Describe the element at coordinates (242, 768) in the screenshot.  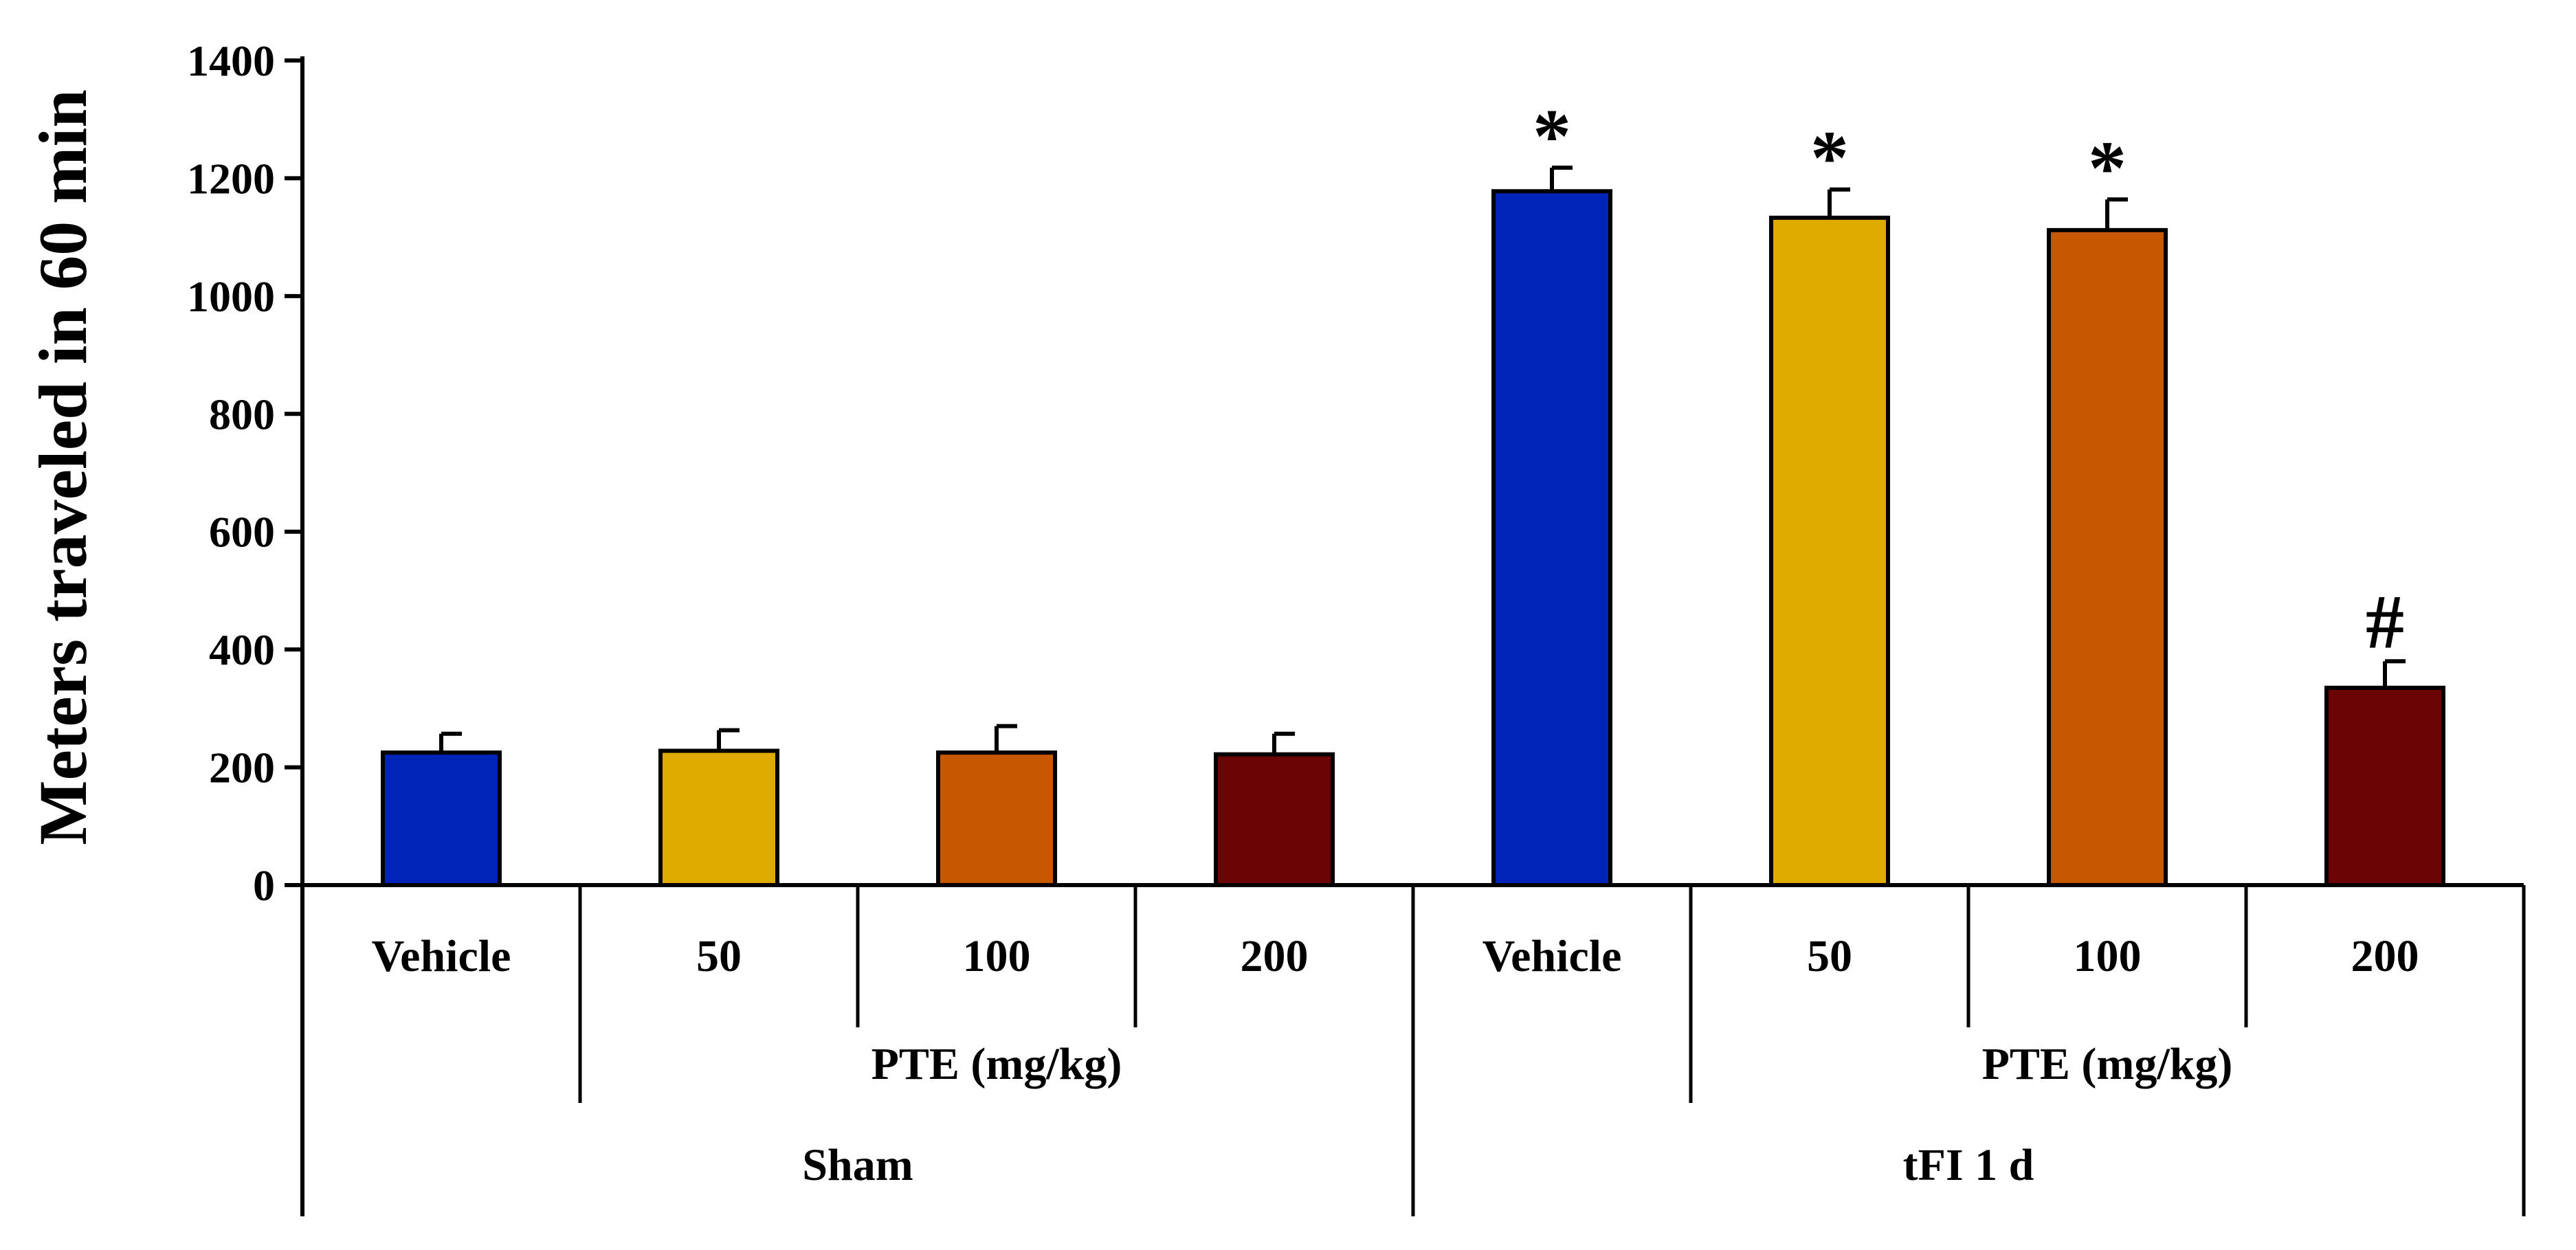
I see `y-tick-label: 200` at that location.